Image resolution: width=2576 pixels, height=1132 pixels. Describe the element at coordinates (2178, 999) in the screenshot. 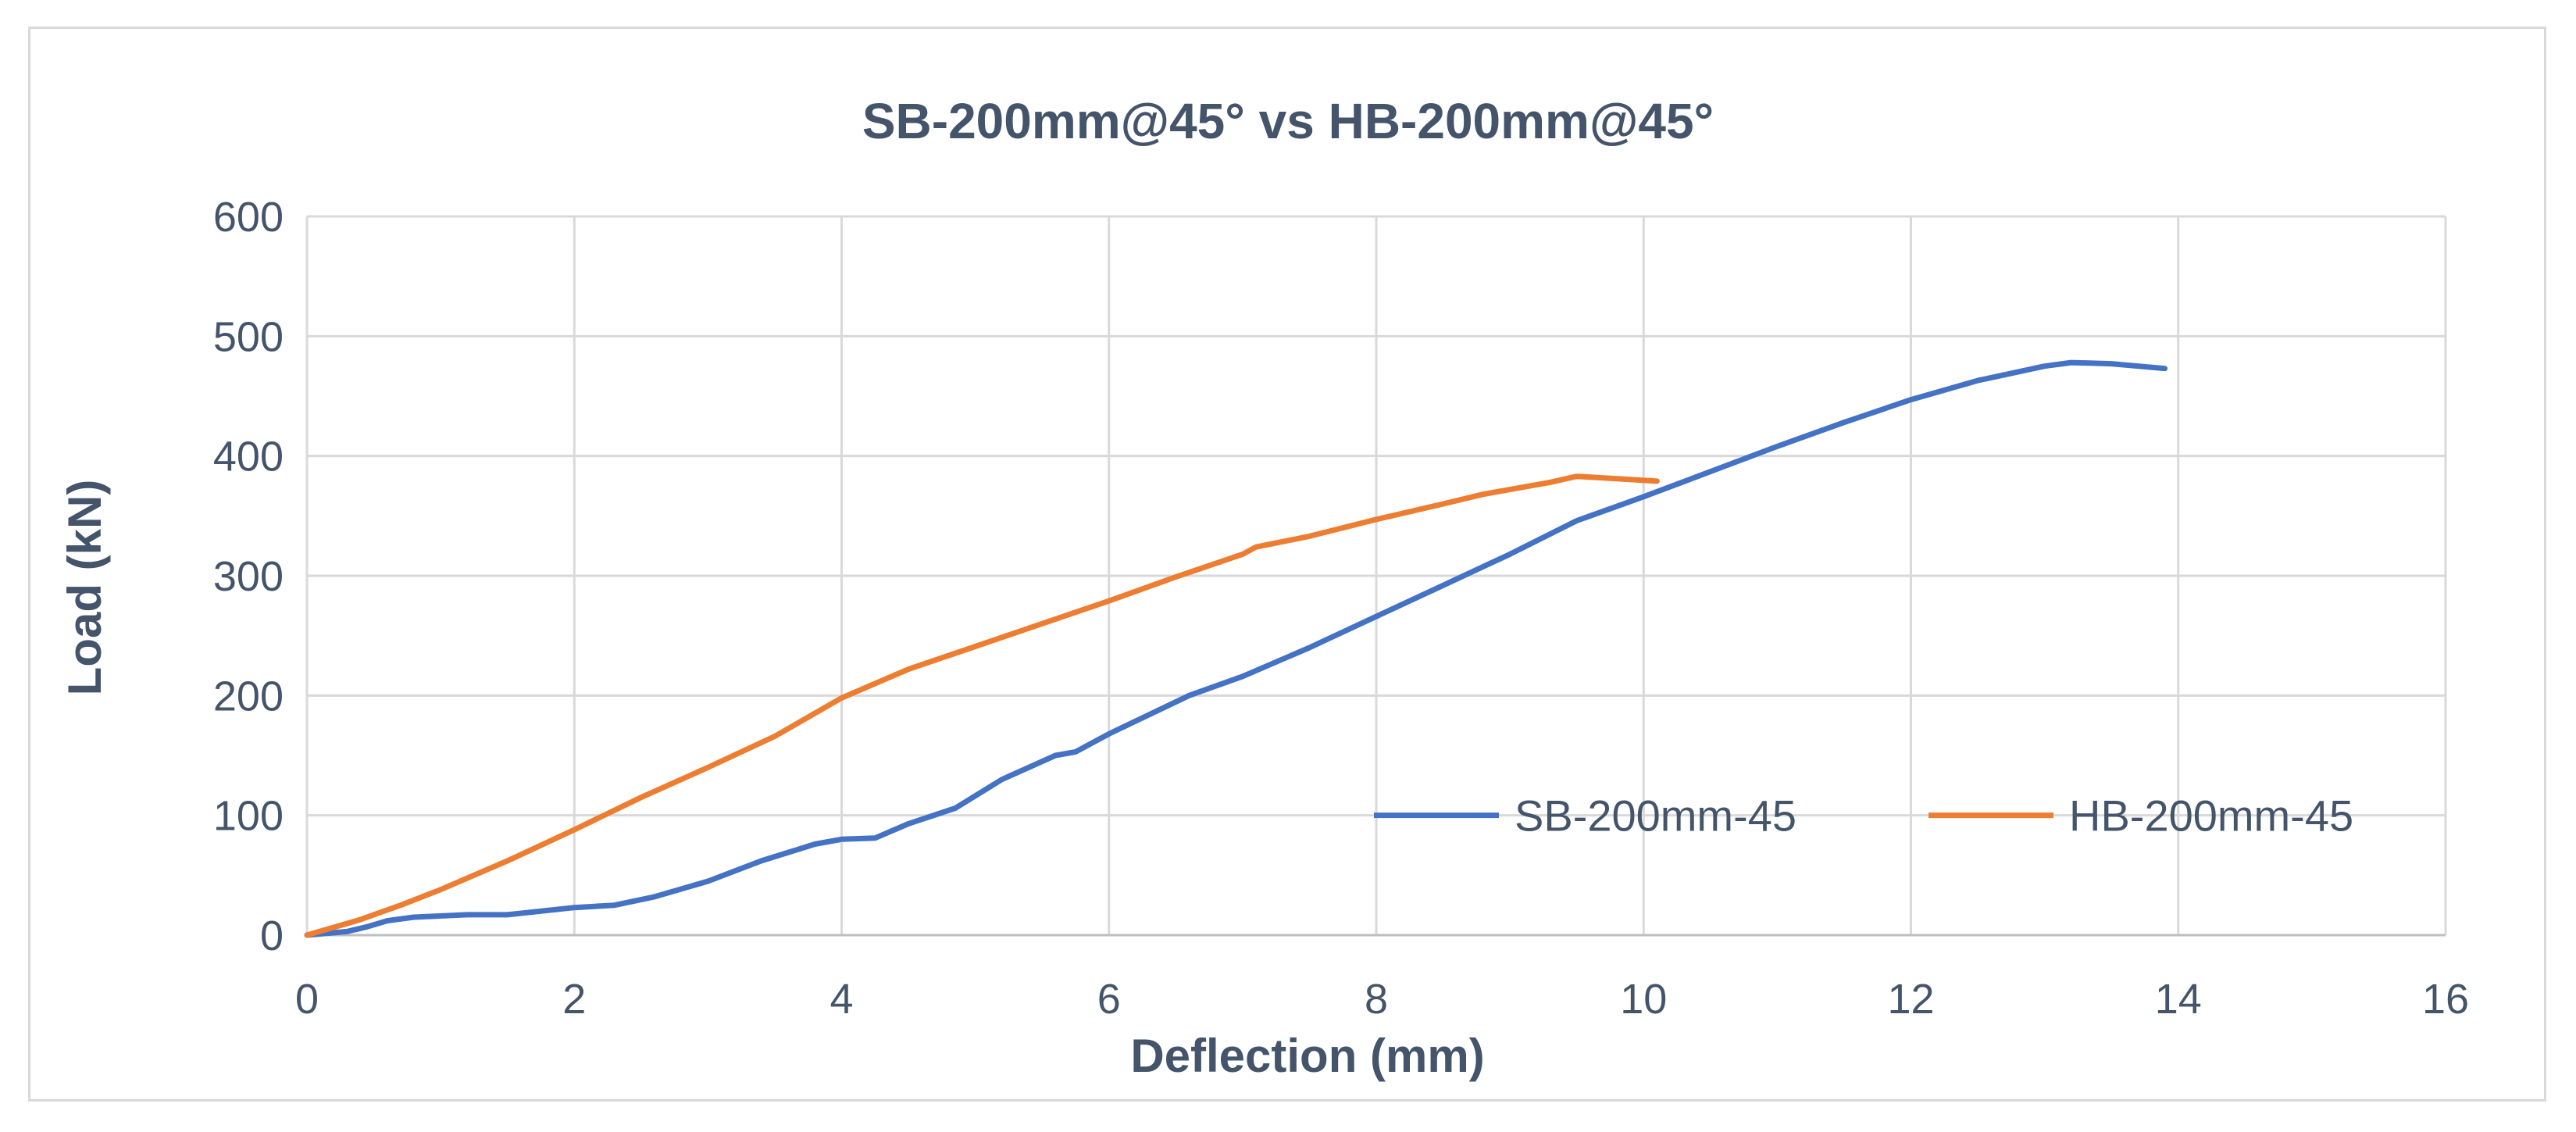

I see `x-tick-label: 14` at that location.